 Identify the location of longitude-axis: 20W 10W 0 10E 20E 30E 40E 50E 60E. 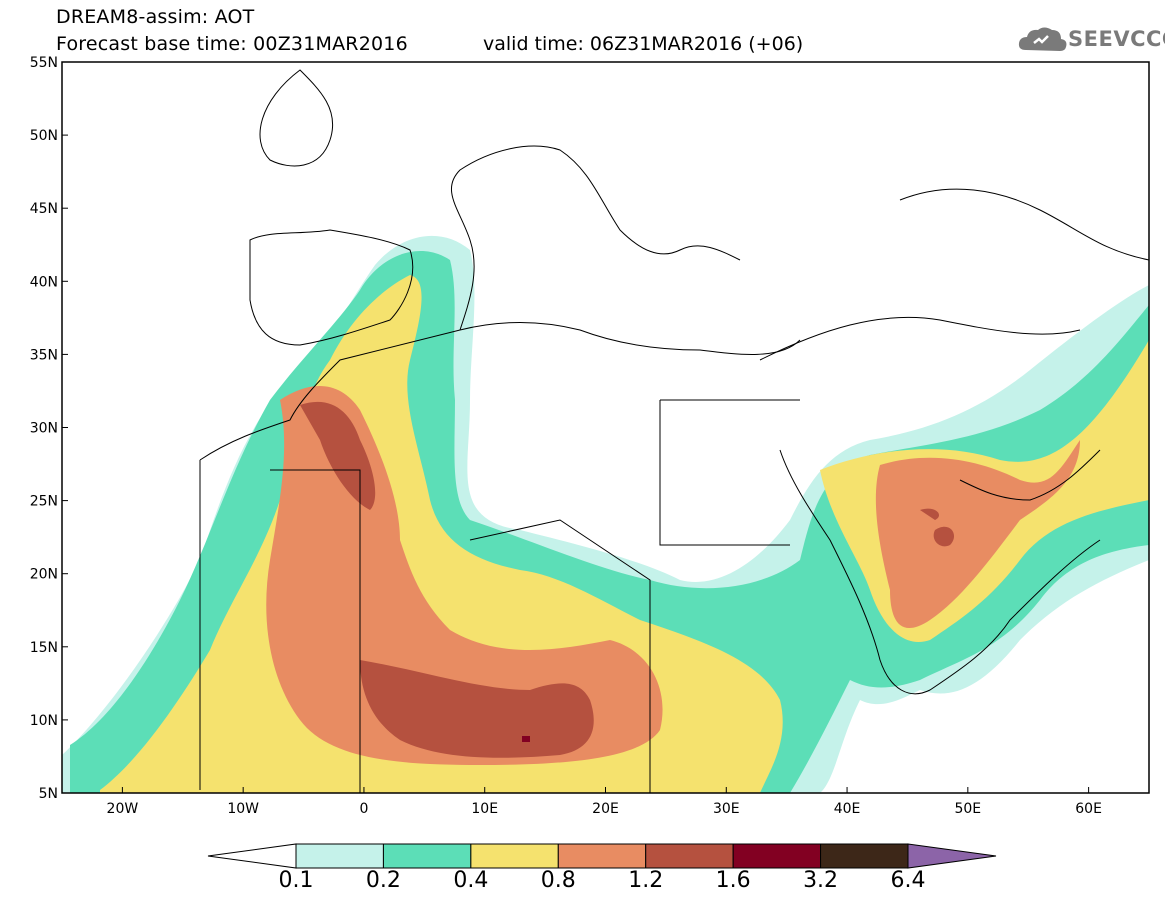
(604, 802).